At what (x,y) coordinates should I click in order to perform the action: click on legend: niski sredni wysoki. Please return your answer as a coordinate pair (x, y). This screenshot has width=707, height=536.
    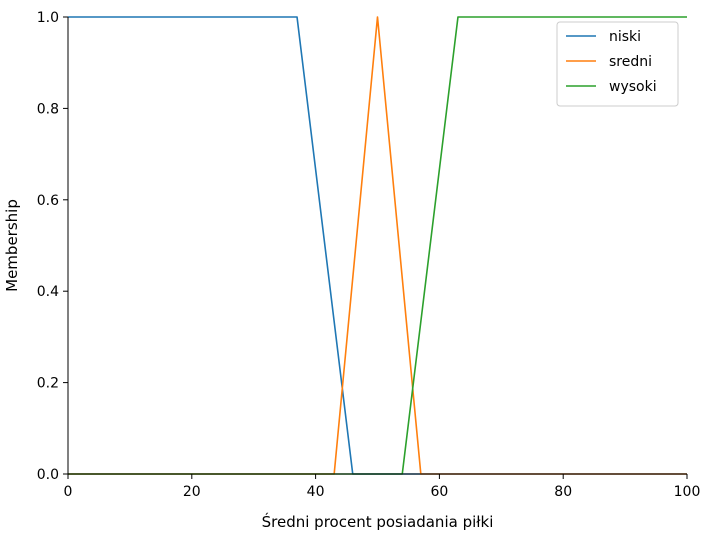
    Looking at the image, I should click on (617, 64).